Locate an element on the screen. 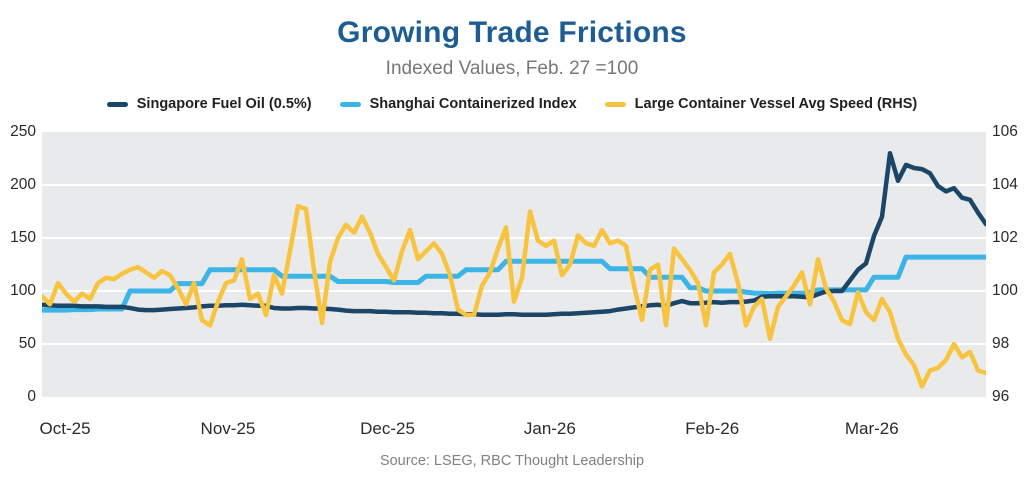  x-axis-tick-label: Mar-26 is located at coordinates (871, 428).